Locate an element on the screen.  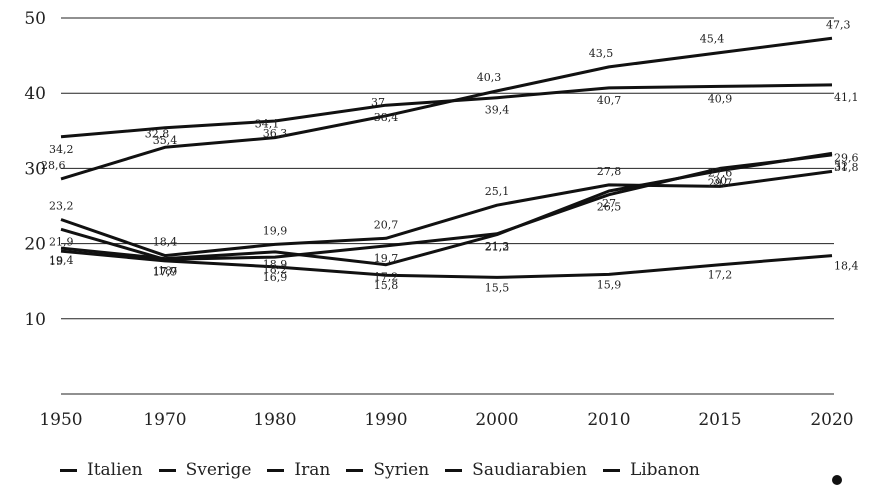
data-label: 35,4 is located at coordinates (165, 140).